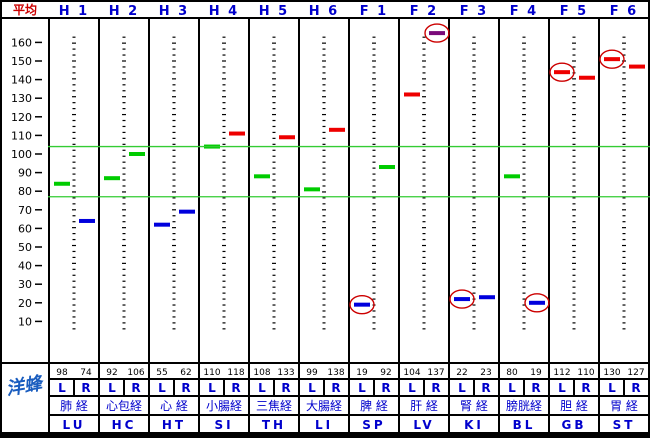 Image resolution: width=650 pixels, height=438 pixels. I want to click on meridian-name: 小腸経, so click(224, 406).